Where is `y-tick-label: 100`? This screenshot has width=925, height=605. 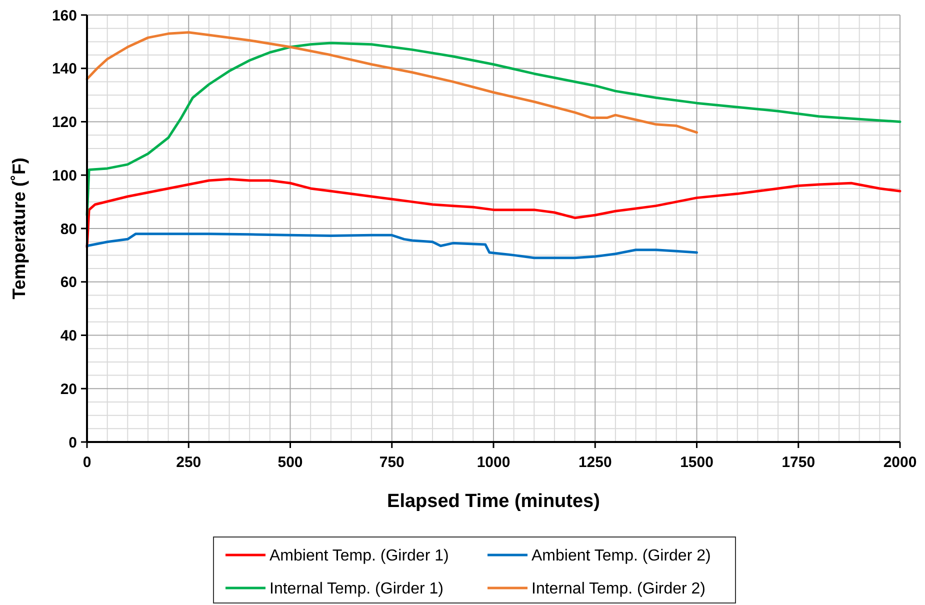
y-tick-label: 100 is located at coordinates (64, 175).